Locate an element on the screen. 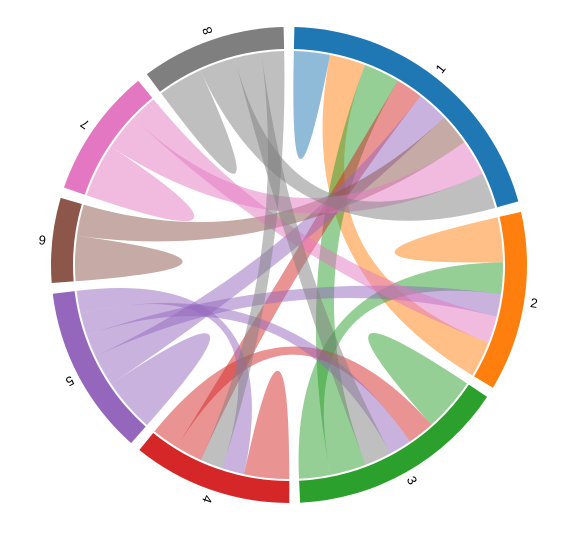 This screenshot has width=580, height=560. node-label: 1 is located at coordinates (440, 68).